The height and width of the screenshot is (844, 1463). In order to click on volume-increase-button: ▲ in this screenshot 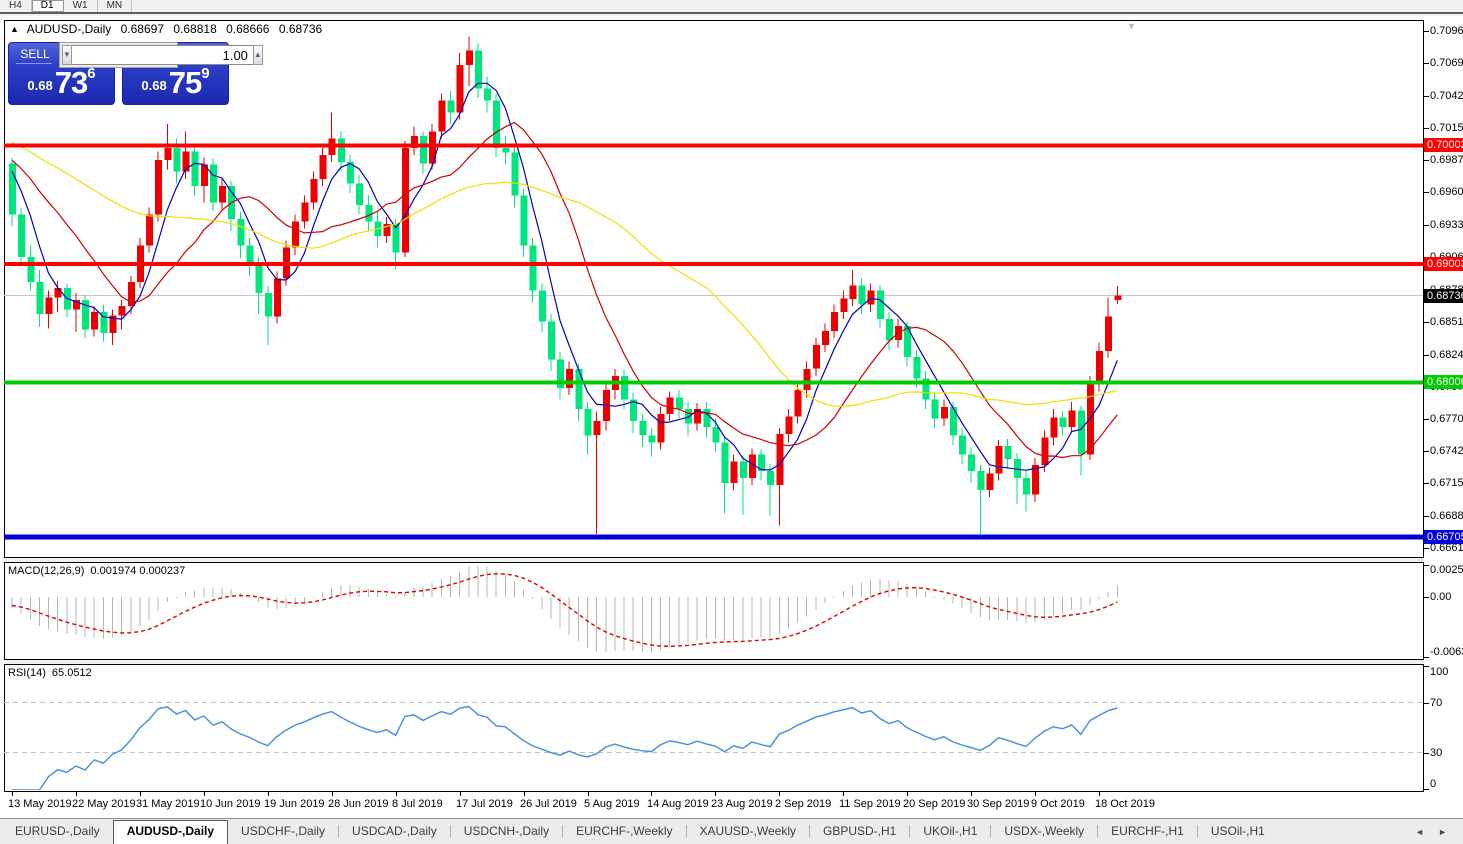, I will do `click(257, 55)`.